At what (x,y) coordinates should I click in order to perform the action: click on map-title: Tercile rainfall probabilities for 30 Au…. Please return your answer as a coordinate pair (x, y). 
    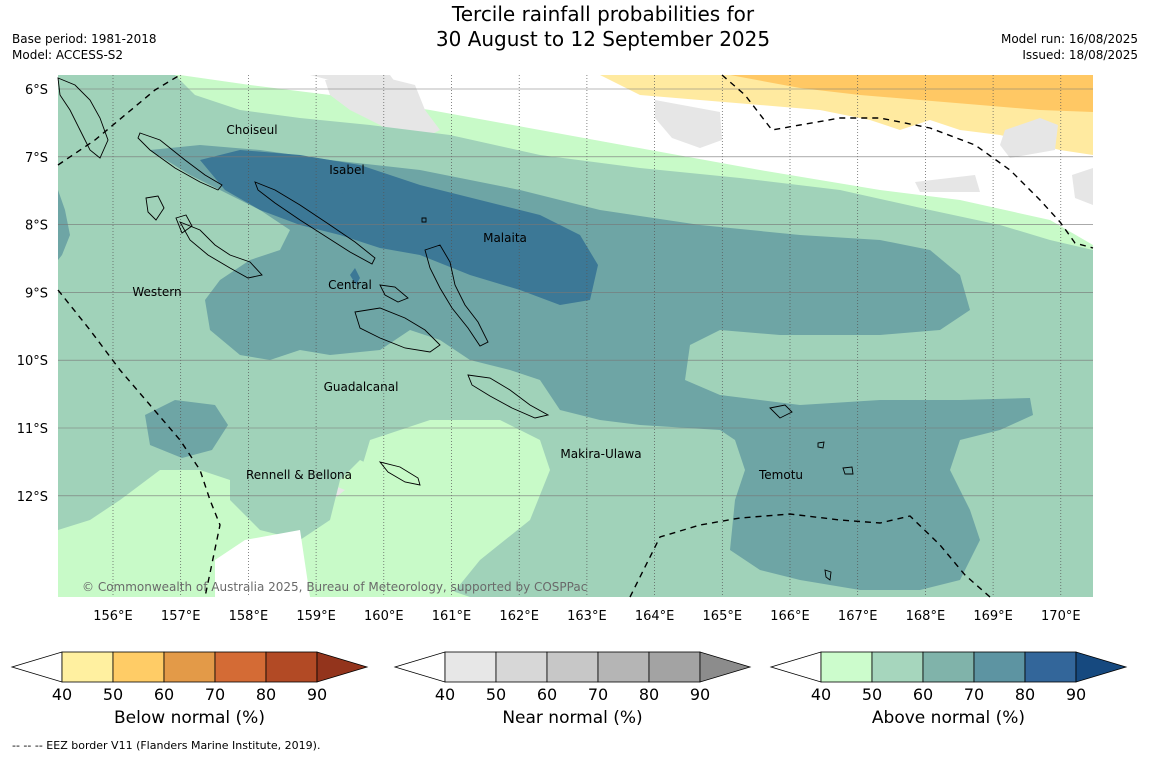
    Looking at the image, I should click on (575, 27).